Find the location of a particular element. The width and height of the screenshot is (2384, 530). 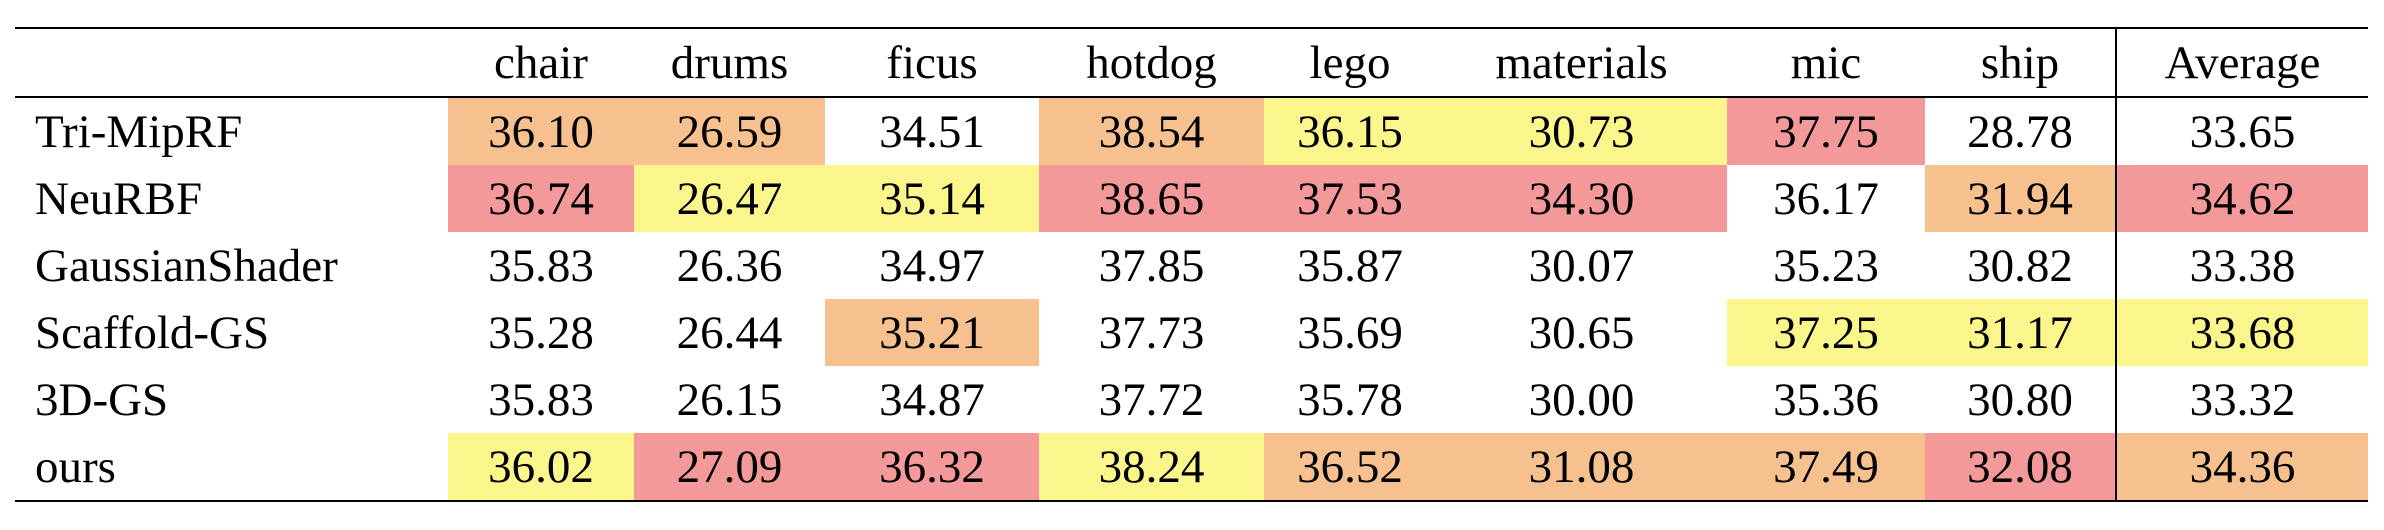

table-cell: 31.17 is located at coordinates (2020, 332).